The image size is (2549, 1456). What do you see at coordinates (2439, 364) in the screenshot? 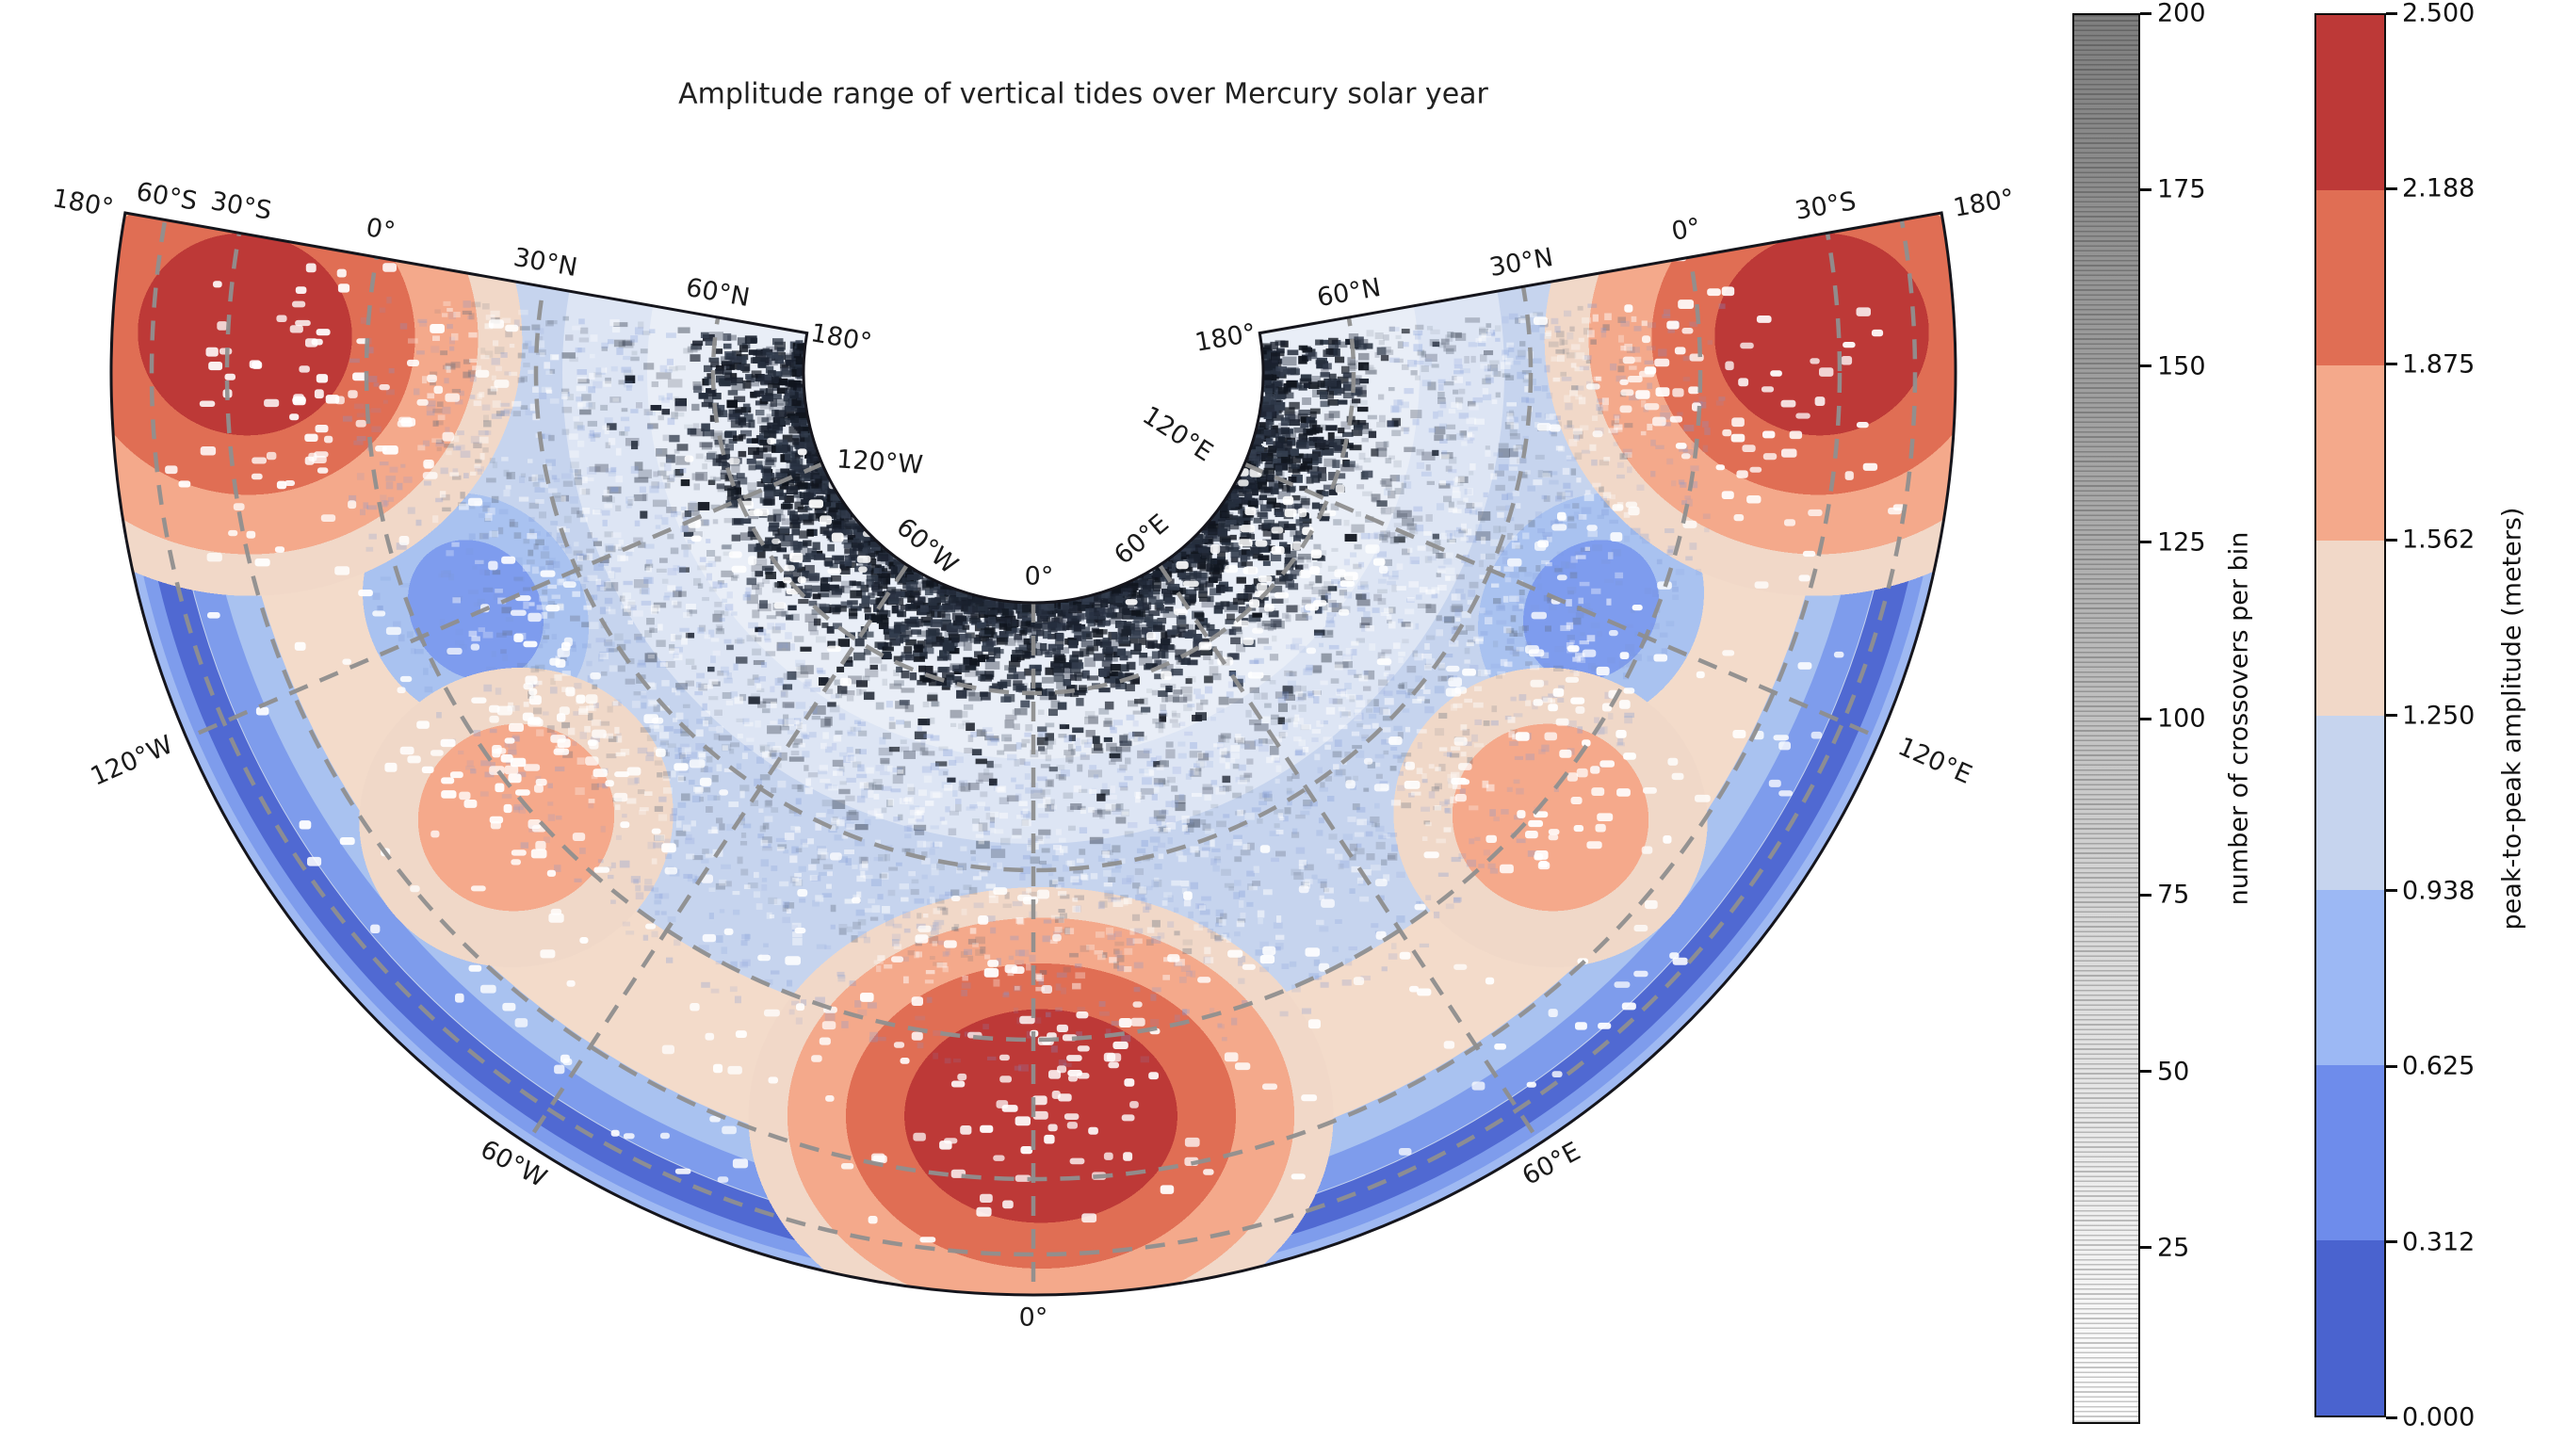
I see `colorbar-tick-label: 1.875` at bounding box center [2439, 364].